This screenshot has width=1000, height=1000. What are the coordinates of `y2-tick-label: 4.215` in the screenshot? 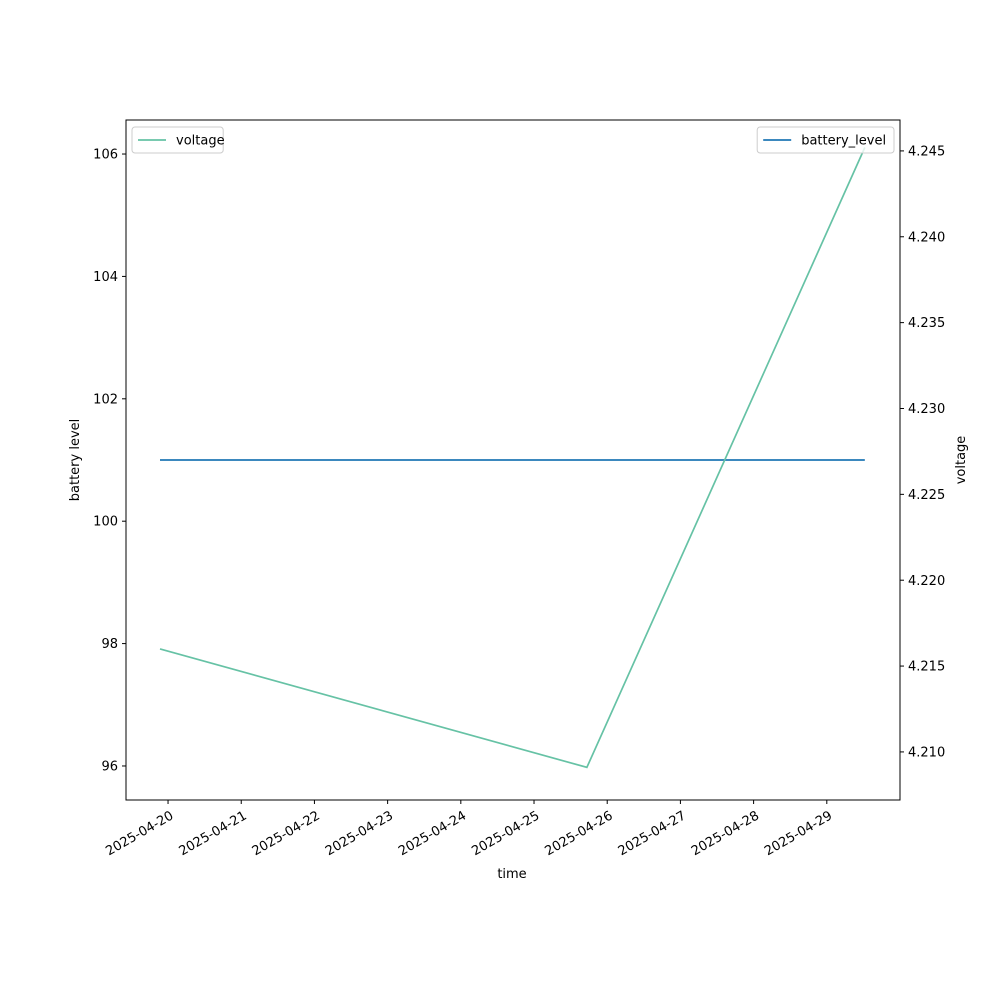 It's located at (926, 667).